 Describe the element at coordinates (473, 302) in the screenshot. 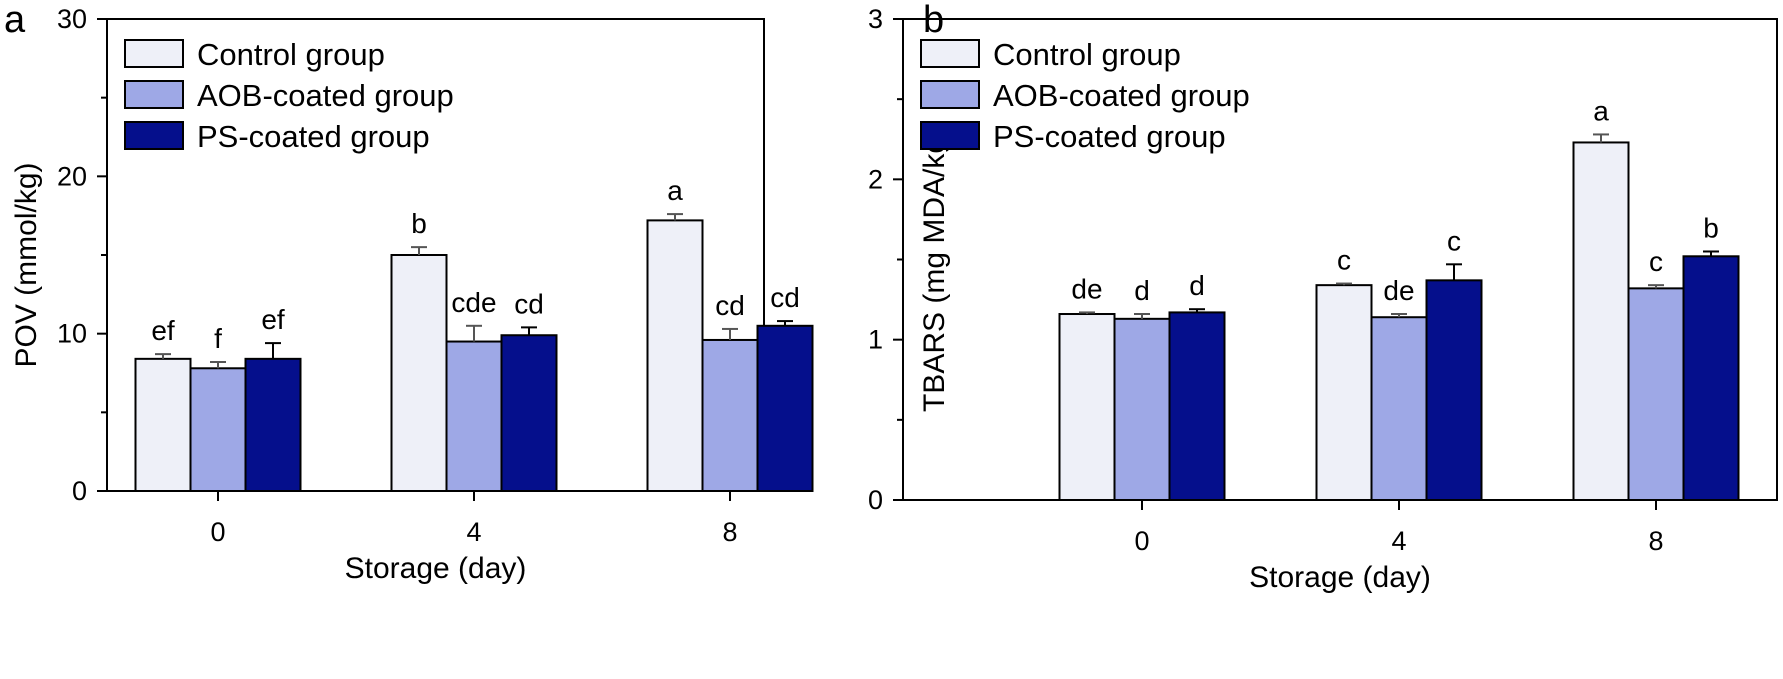

I see `significance-label: cde` at that location.